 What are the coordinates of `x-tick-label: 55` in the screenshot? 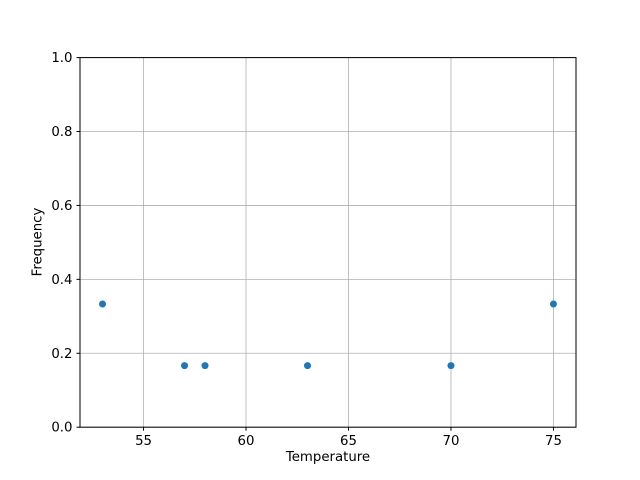 It's located at (143, 441).